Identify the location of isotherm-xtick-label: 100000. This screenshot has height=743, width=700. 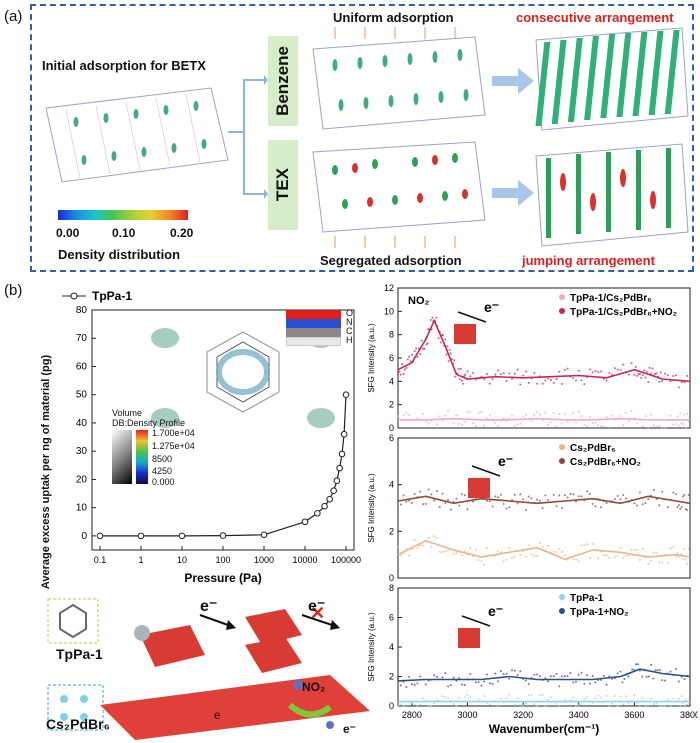
(346, 560).